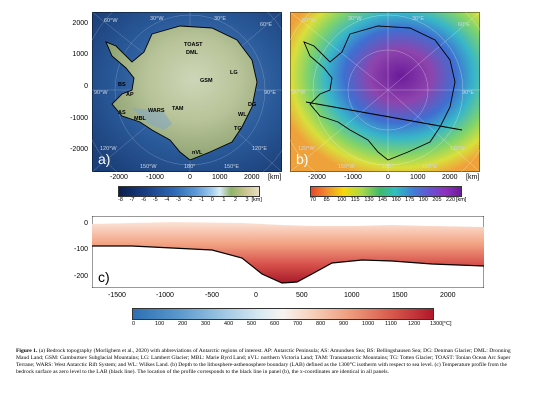  What do you see at coordinates (450, 200) in the screenshot?
I see `colorbar-b-tick: 220` at bounding box center [450, 200].